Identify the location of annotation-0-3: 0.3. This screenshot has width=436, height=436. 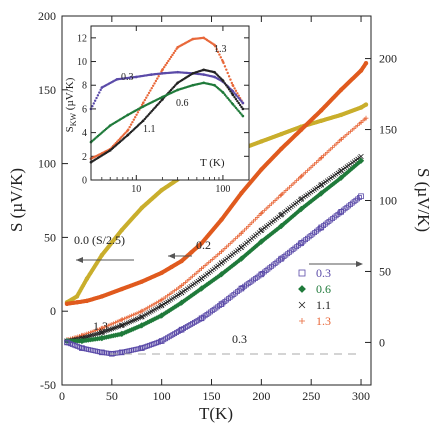
(239, 339).